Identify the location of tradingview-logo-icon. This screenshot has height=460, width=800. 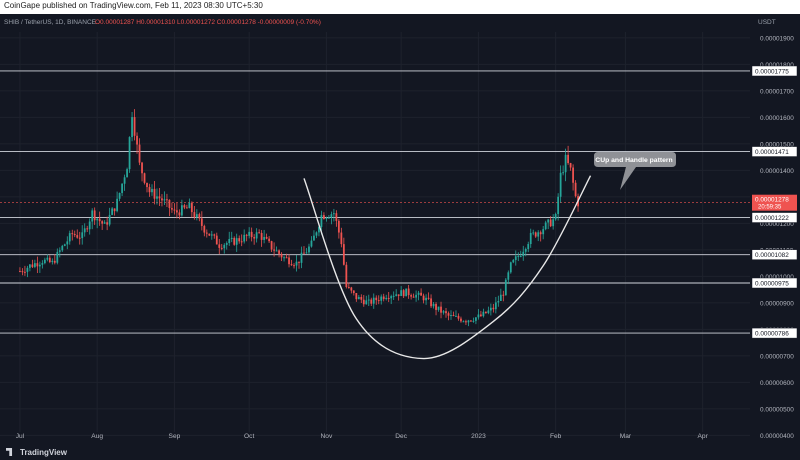
(9, 452).